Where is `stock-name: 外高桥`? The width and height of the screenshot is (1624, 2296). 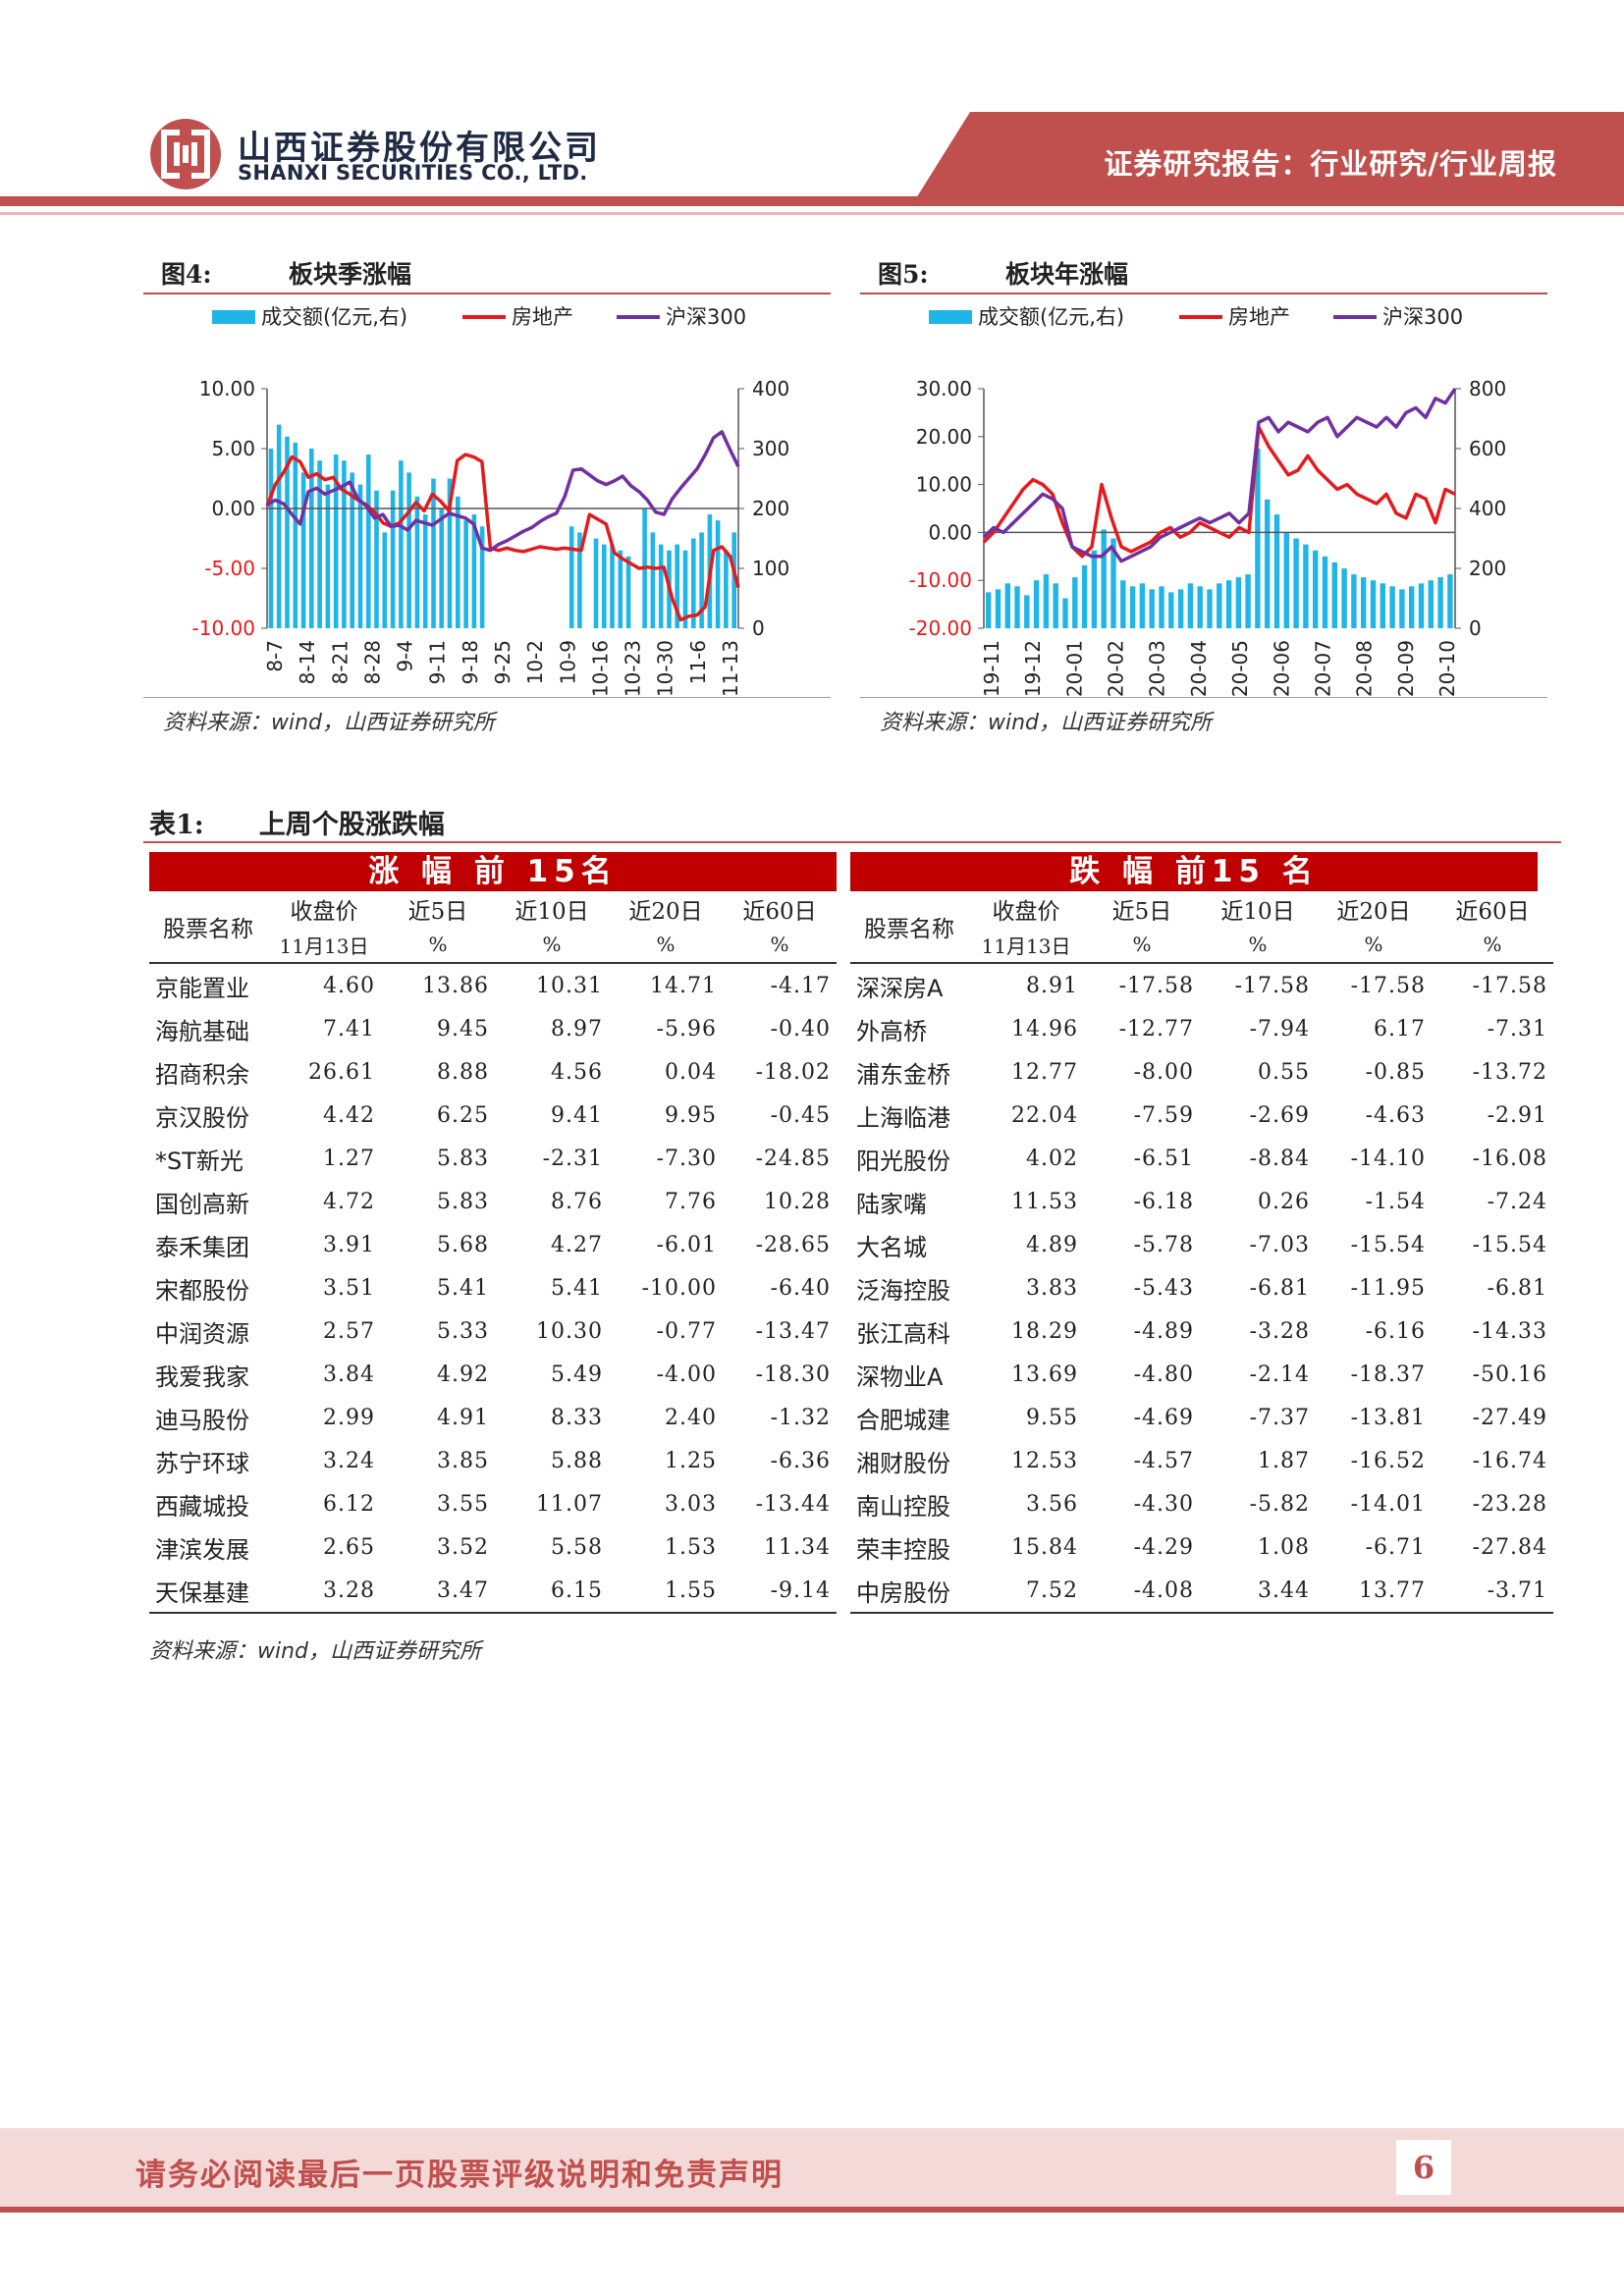 stock-name: 外高桥 is located at coordinates (891, 1031).